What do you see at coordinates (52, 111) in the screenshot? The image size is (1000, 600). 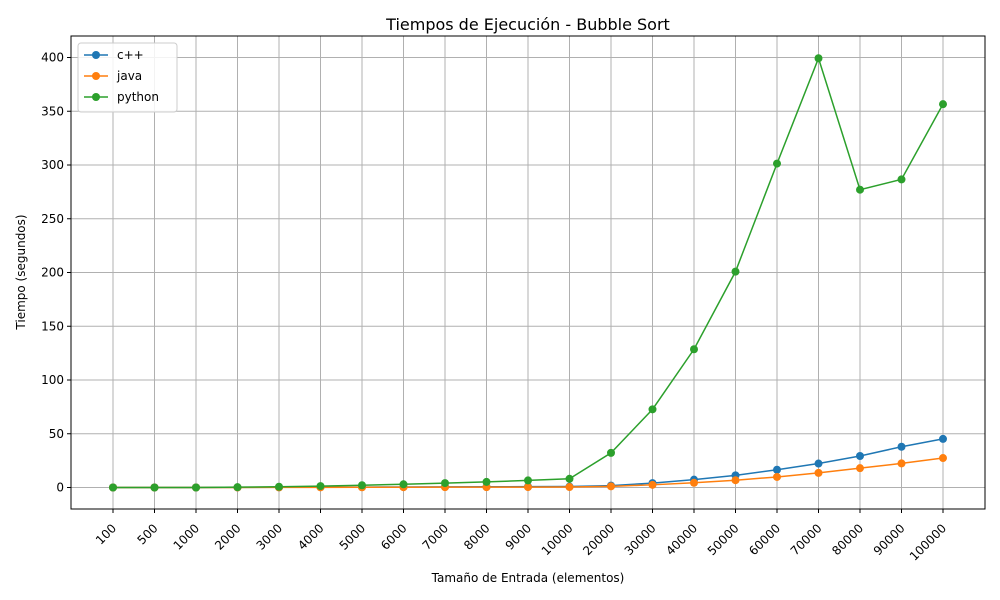 I see `y-tick-label: 350` at bounding box center [52, 111].